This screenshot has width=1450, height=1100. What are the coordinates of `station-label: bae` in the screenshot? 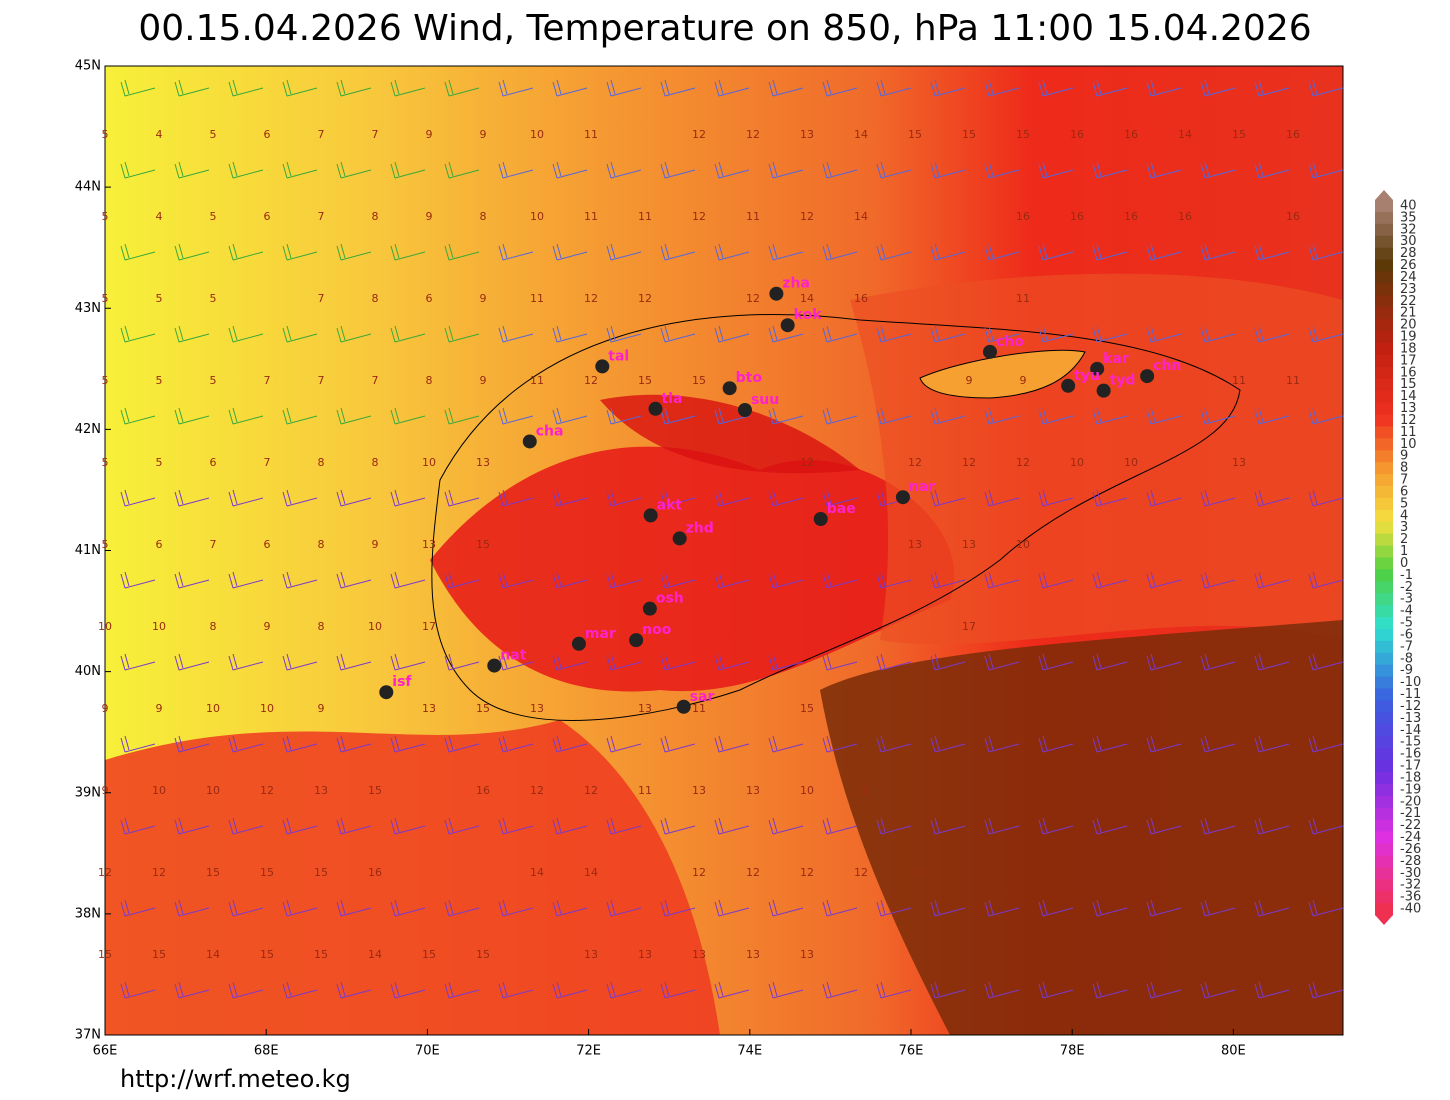 It's located at (841, 509).